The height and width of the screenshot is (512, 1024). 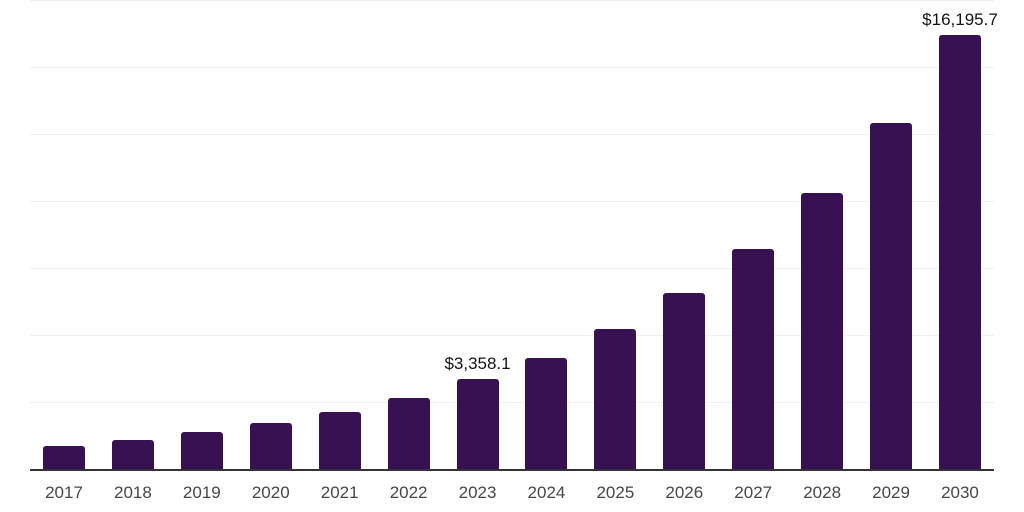 I want to click on bar-column-2029: 2029, so click(x=891, y=251).